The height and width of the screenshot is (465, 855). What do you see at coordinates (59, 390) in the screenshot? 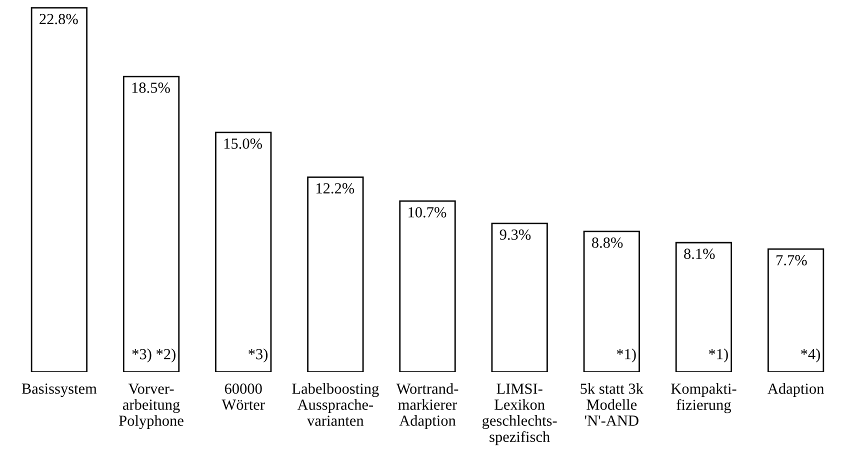
I see `x-tick-label: Basissystem` at bounding box center [59, 390].